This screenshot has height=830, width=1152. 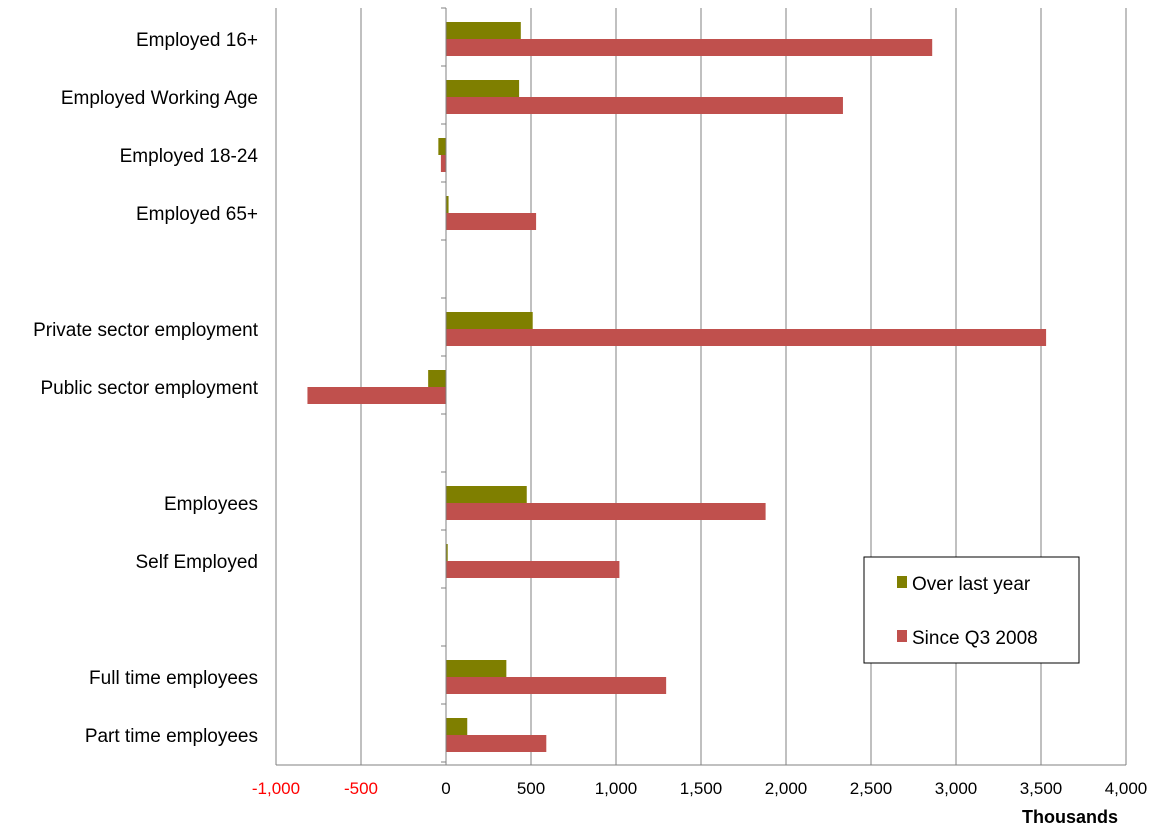 I want to click on x-tick-label: 1,000, so click(x=616, y=788).